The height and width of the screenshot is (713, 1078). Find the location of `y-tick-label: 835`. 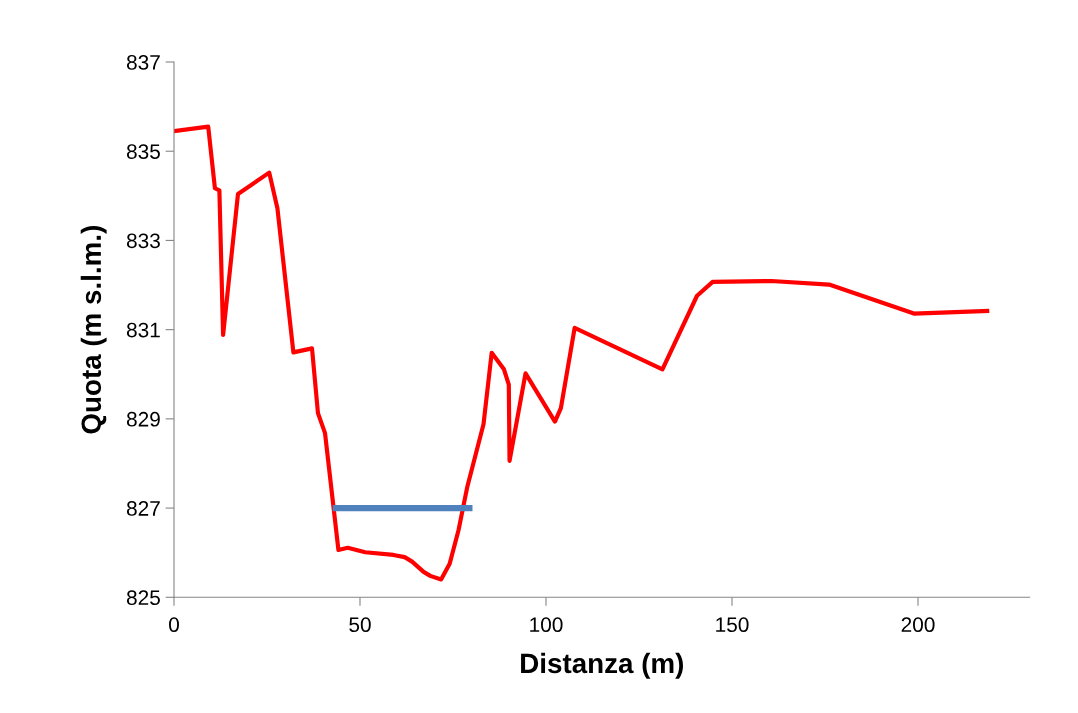

y-tick-label: 835 is located at coordinates (143, 151).